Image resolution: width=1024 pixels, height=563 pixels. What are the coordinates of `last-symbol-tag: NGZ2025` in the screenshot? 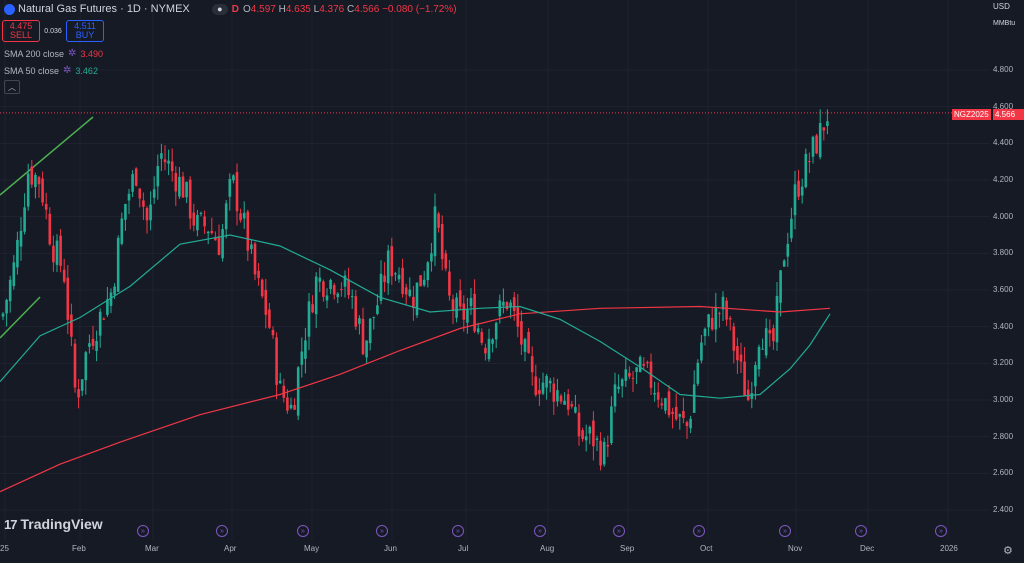 It's located at (971, 114).